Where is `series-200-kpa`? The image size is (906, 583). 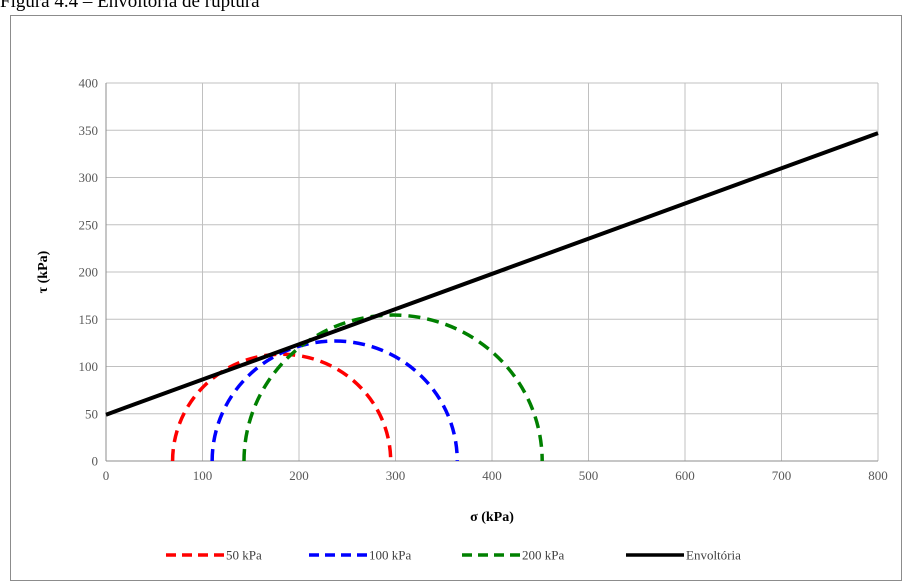 series-200-kpa is located at coordinates (393, 387).